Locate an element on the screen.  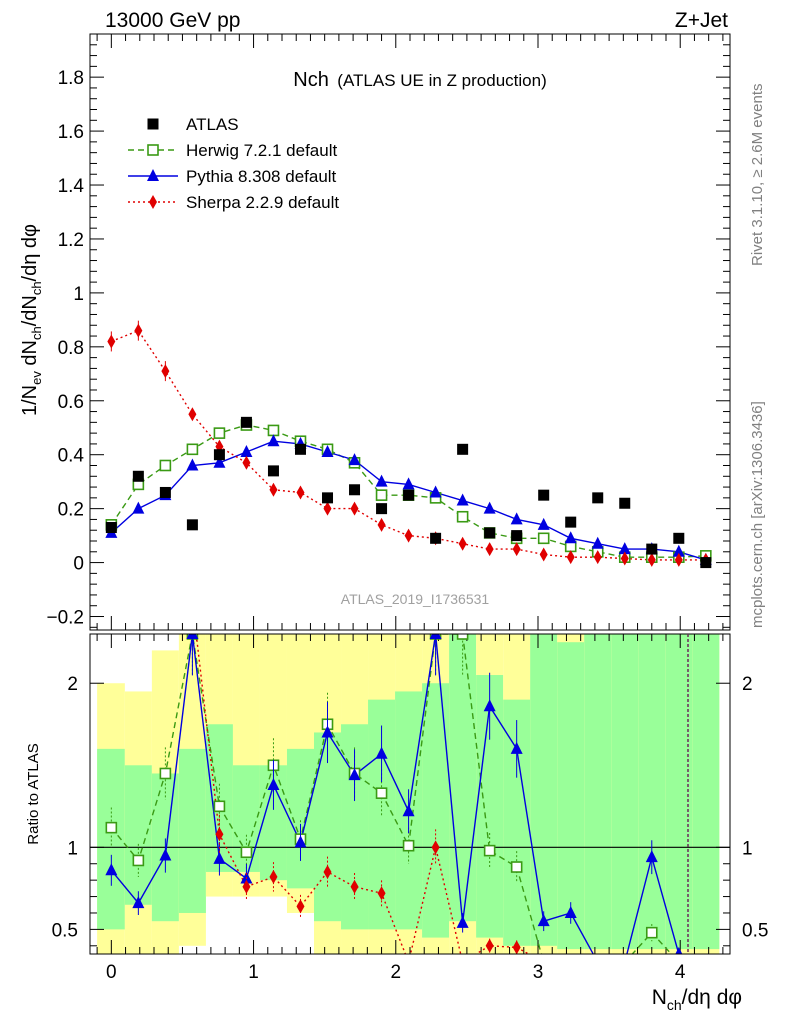
main-ytick-label: 0.8 is located at coordinates (71, 348).